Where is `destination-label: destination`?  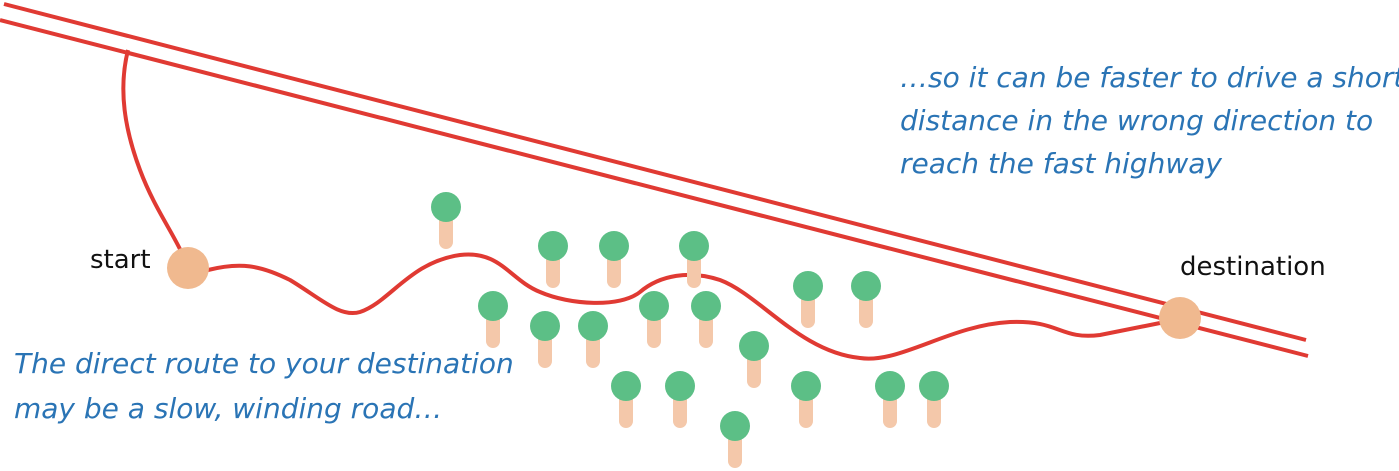
destination-label: destination is located at coordinates (1253, 267).